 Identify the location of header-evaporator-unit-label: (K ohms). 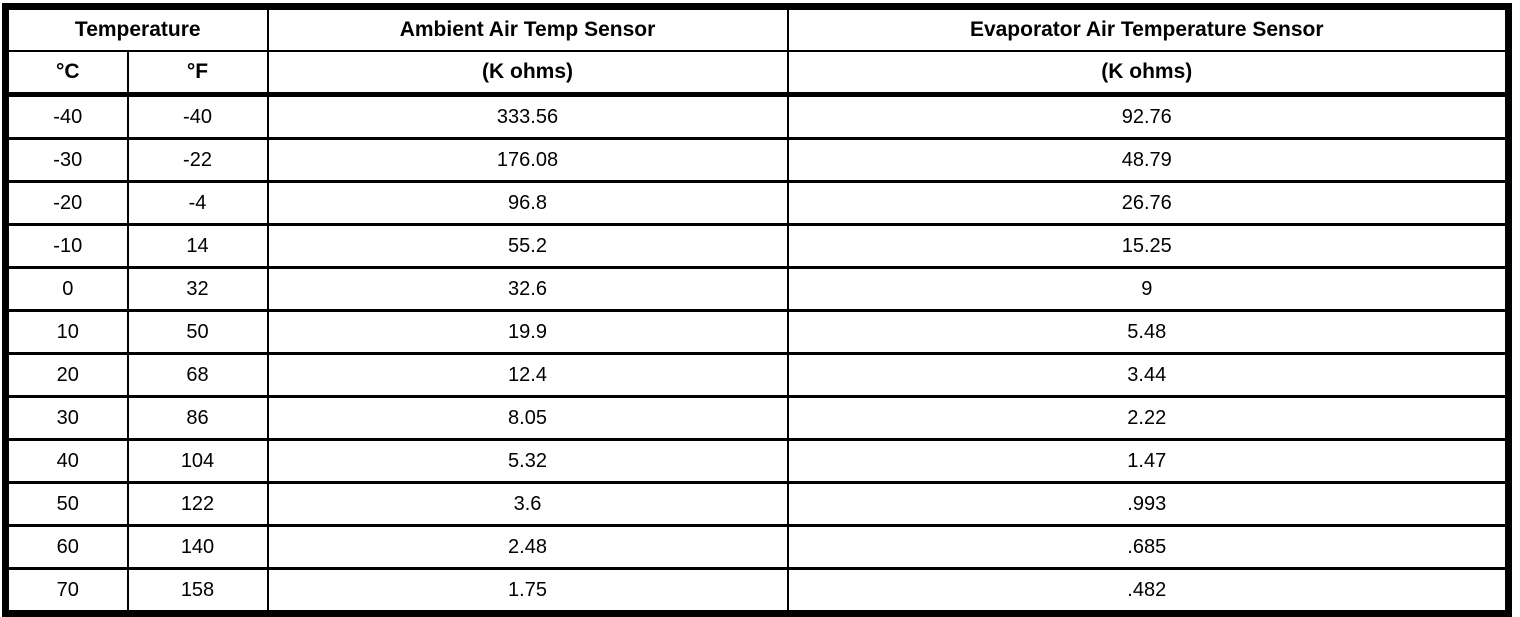
(1148, 73).